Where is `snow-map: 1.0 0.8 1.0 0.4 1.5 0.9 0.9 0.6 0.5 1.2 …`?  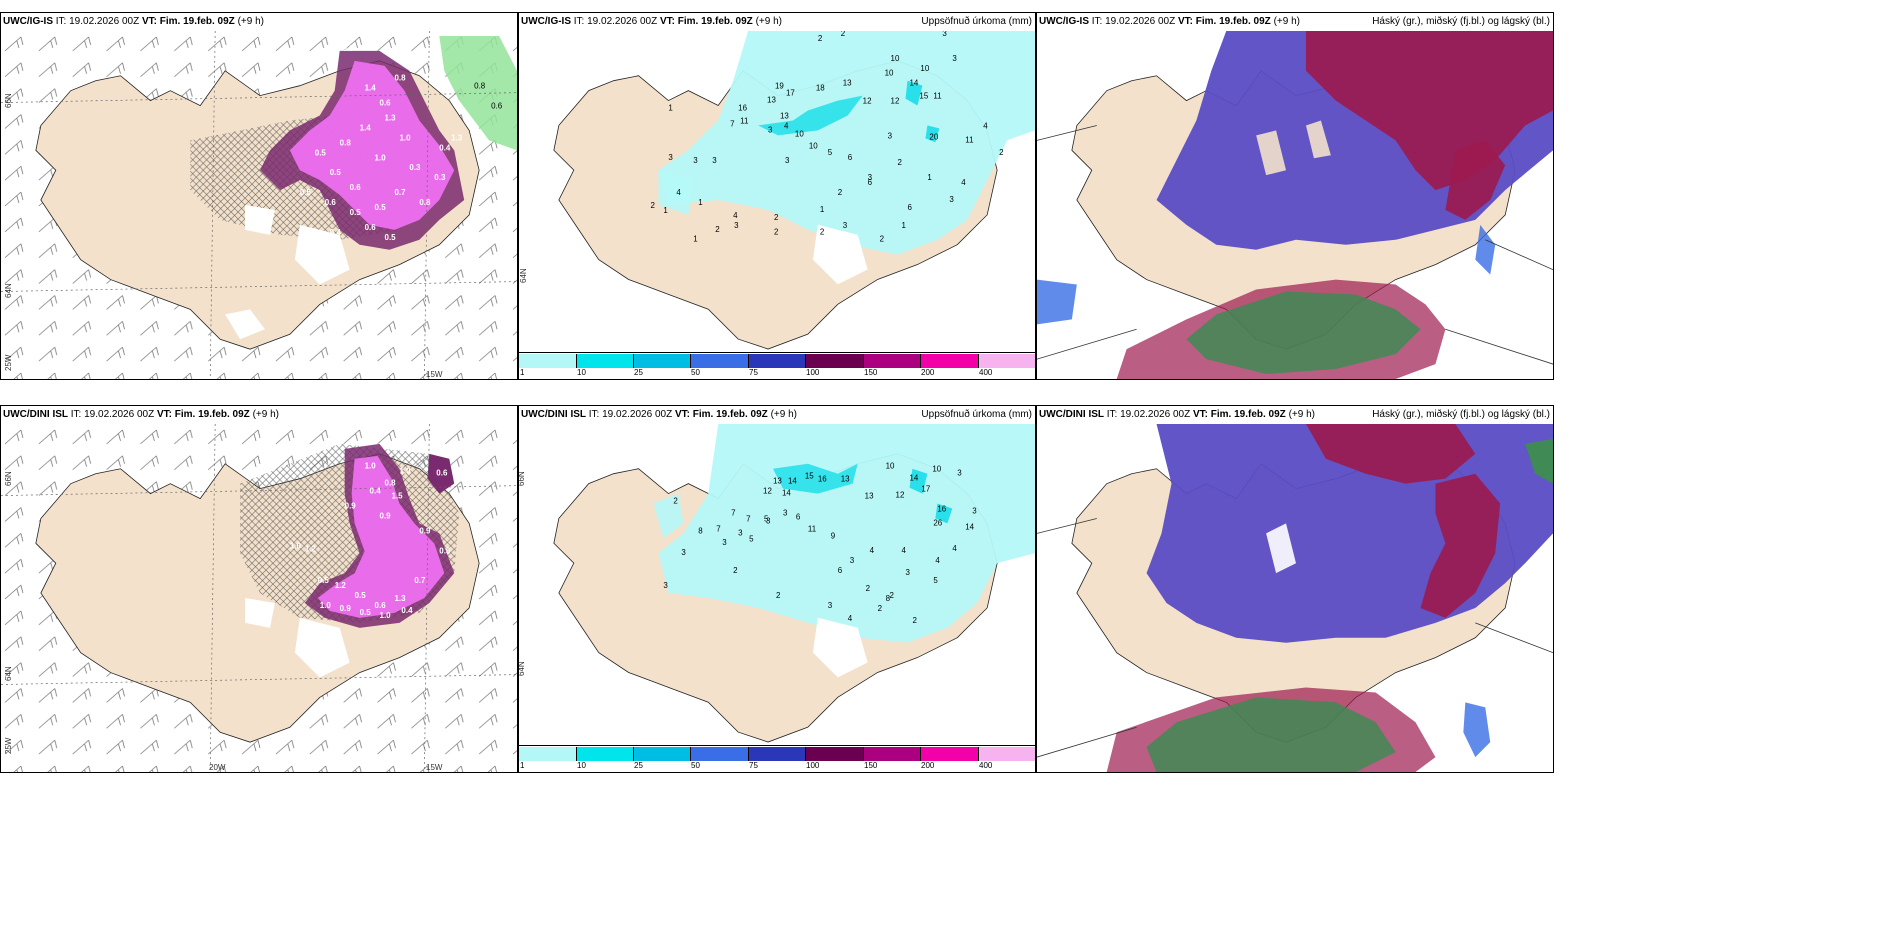
snow-map: 1.0 0.8 1.0 0.4 1.5 0.9 0.9 0.6 0.5 1.2 … is located at coordinates (259, 598).